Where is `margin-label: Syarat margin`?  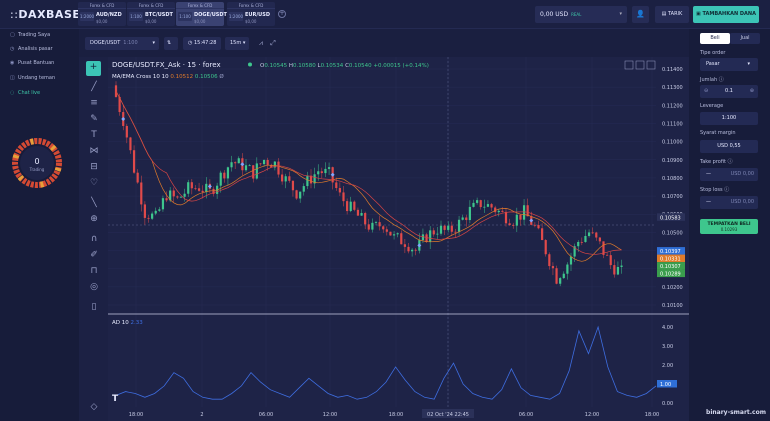 margin-label: Syarat margin is located at coordinates (718, 133).